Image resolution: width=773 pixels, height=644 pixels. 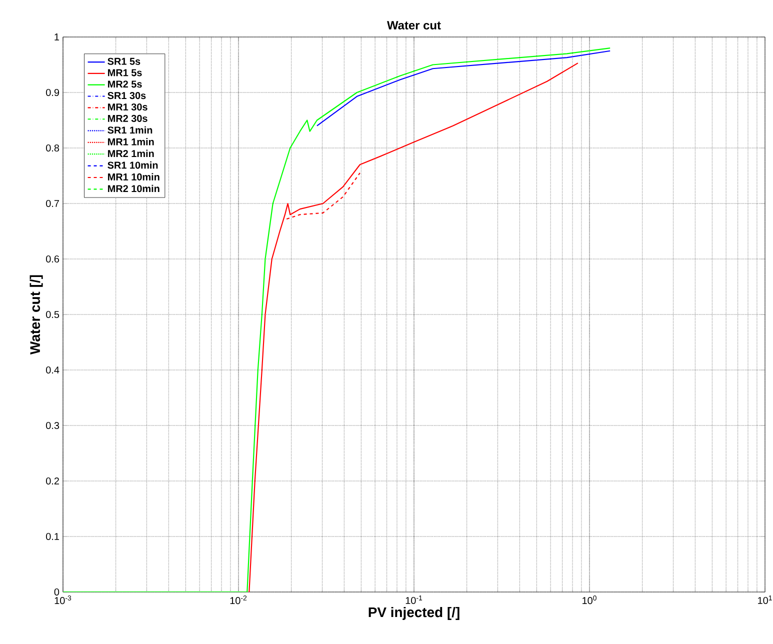 What do you see at coordinates (63, 600) in the screenshot?
I see `x-tick-label: 10$^{-3}$` at bounding box center [63, 600].